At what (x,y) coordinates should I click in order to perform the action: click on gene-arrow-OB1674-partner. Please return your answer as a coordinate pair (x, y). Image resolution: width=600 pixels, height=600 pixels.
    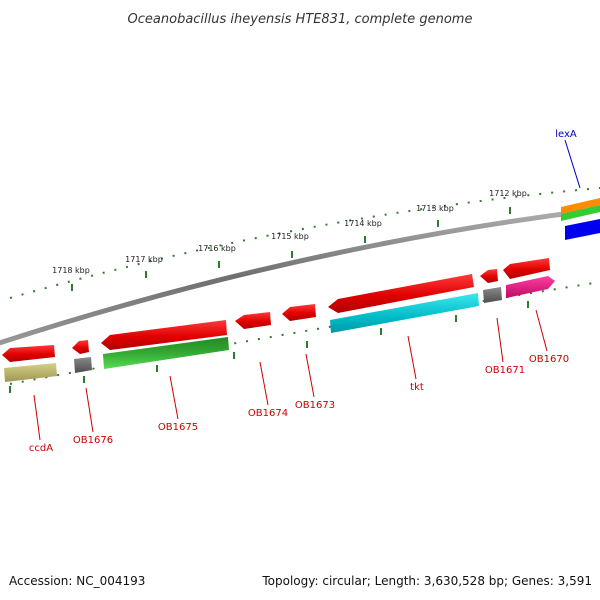
    Looking at the image, I should click on (253, 320).